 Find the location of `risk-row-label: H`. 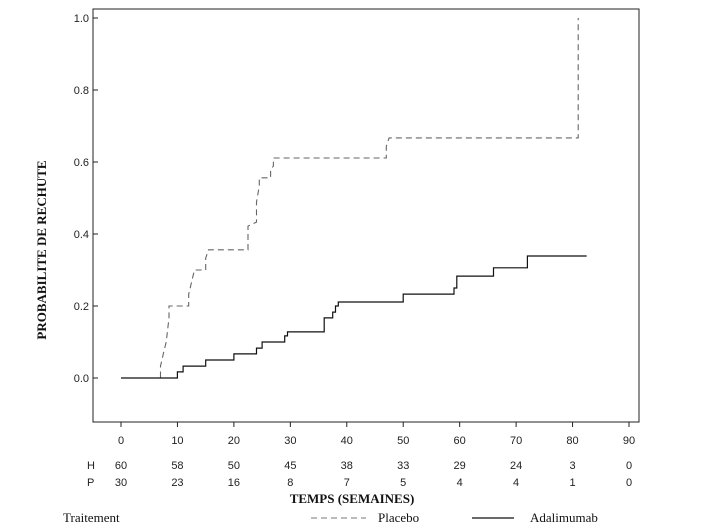

risk-row-label: H is located at coordinates (91, 466).